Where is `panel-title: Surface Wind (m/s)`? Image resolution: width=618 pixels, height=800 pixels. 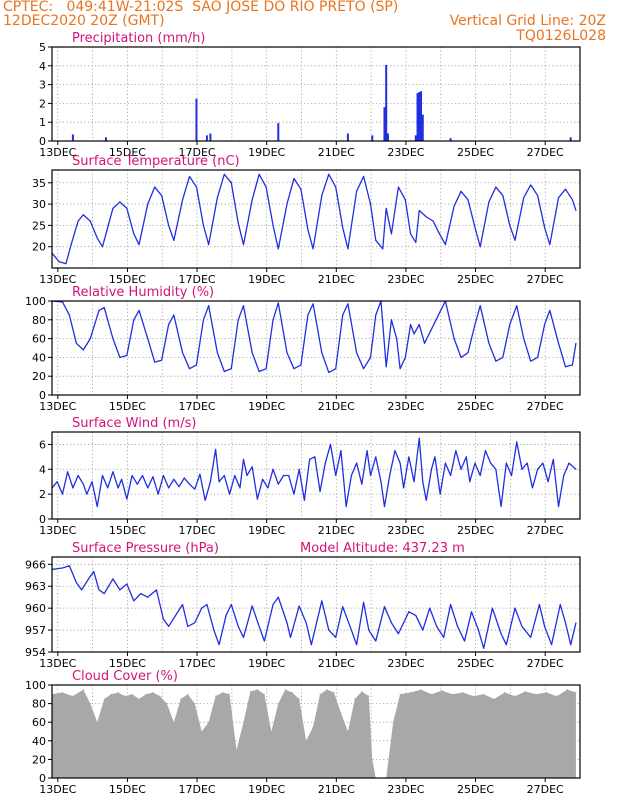
panel-title: Surface Wind (m/s) is located at coordinates (134, 423).